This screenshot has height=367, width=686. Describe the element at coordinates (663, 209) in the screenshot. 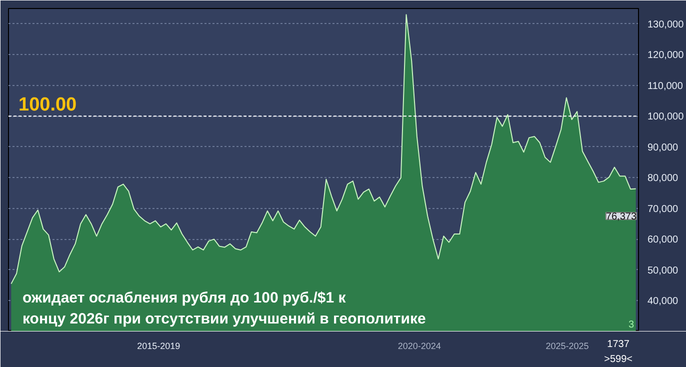

I see `y-tick-label: 70,000` at that location.